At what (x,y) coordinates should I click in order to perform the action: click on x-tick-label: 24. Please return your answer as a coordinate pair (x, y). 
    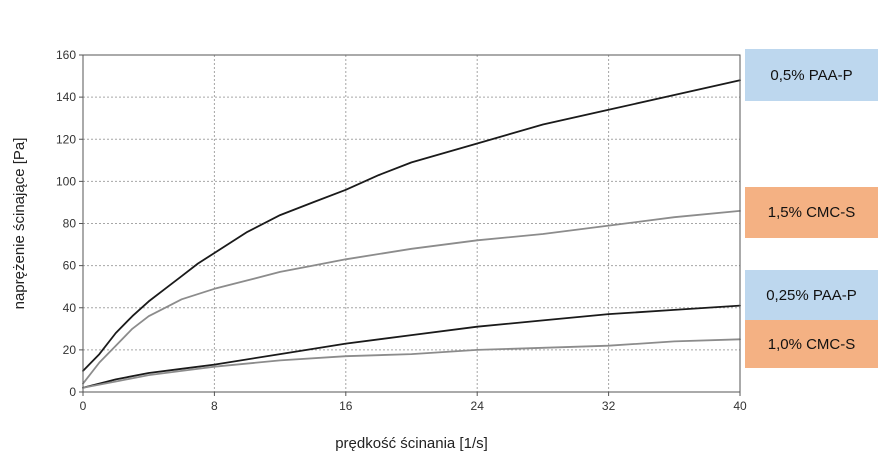
    Looking at the image, I should click on (478, 406).